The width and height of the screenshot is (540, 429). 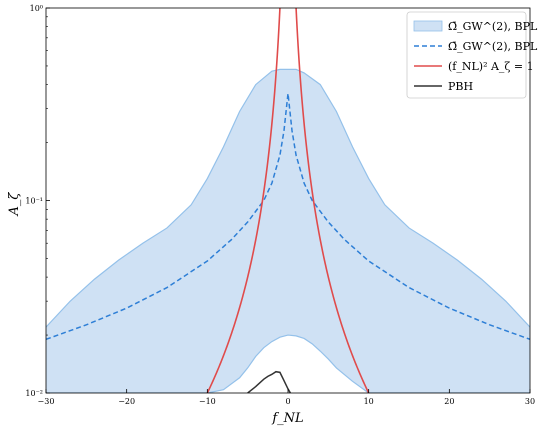 I want to click on constraint-line-positive, so click(x=332, y=200).